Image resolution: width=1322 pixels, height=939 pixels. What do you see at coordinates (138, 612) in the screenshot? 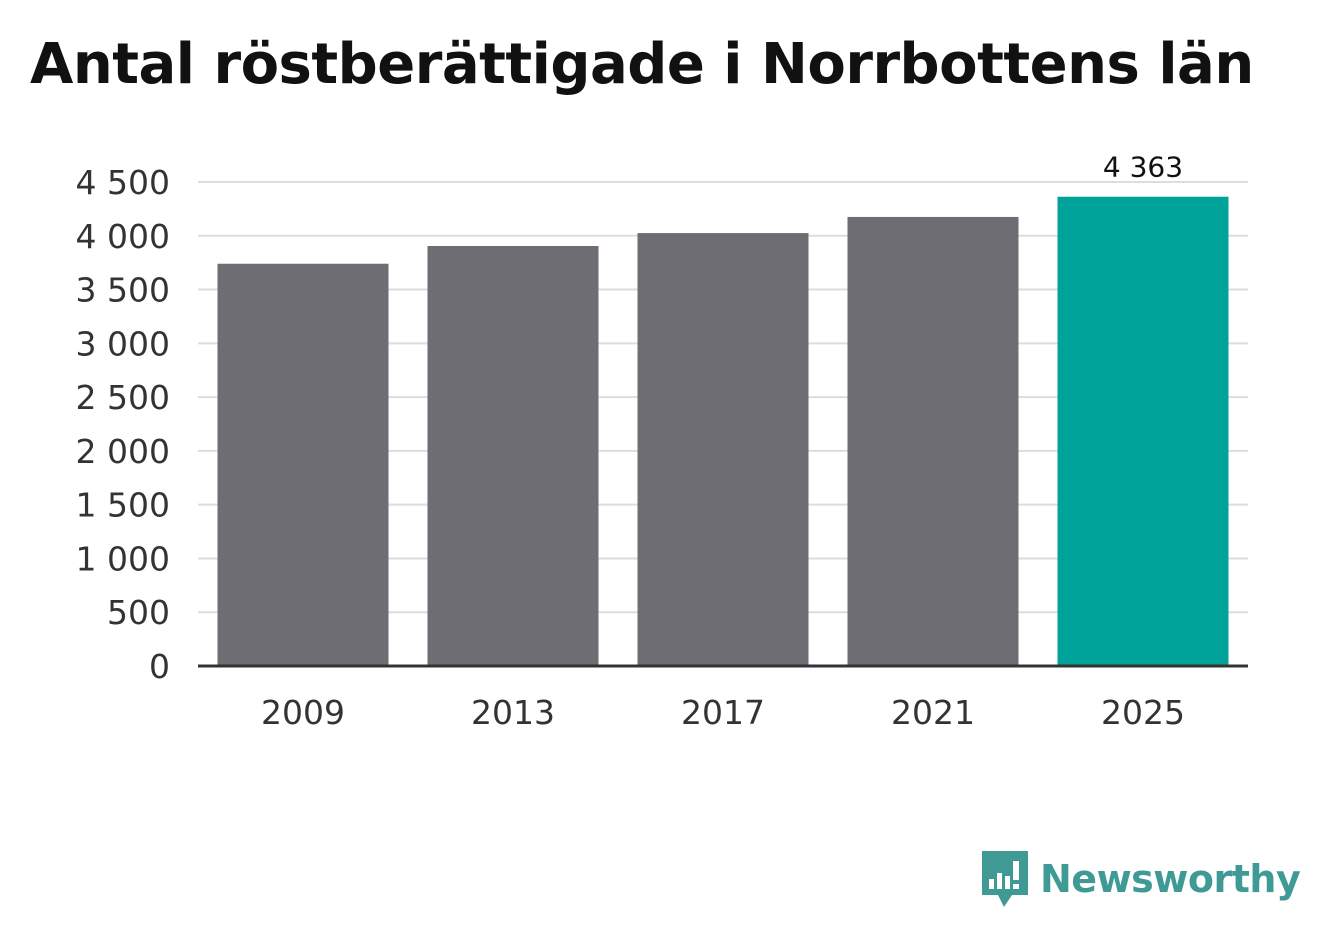
I see `y-tick-label: 500` at bounding box center [138, 612].